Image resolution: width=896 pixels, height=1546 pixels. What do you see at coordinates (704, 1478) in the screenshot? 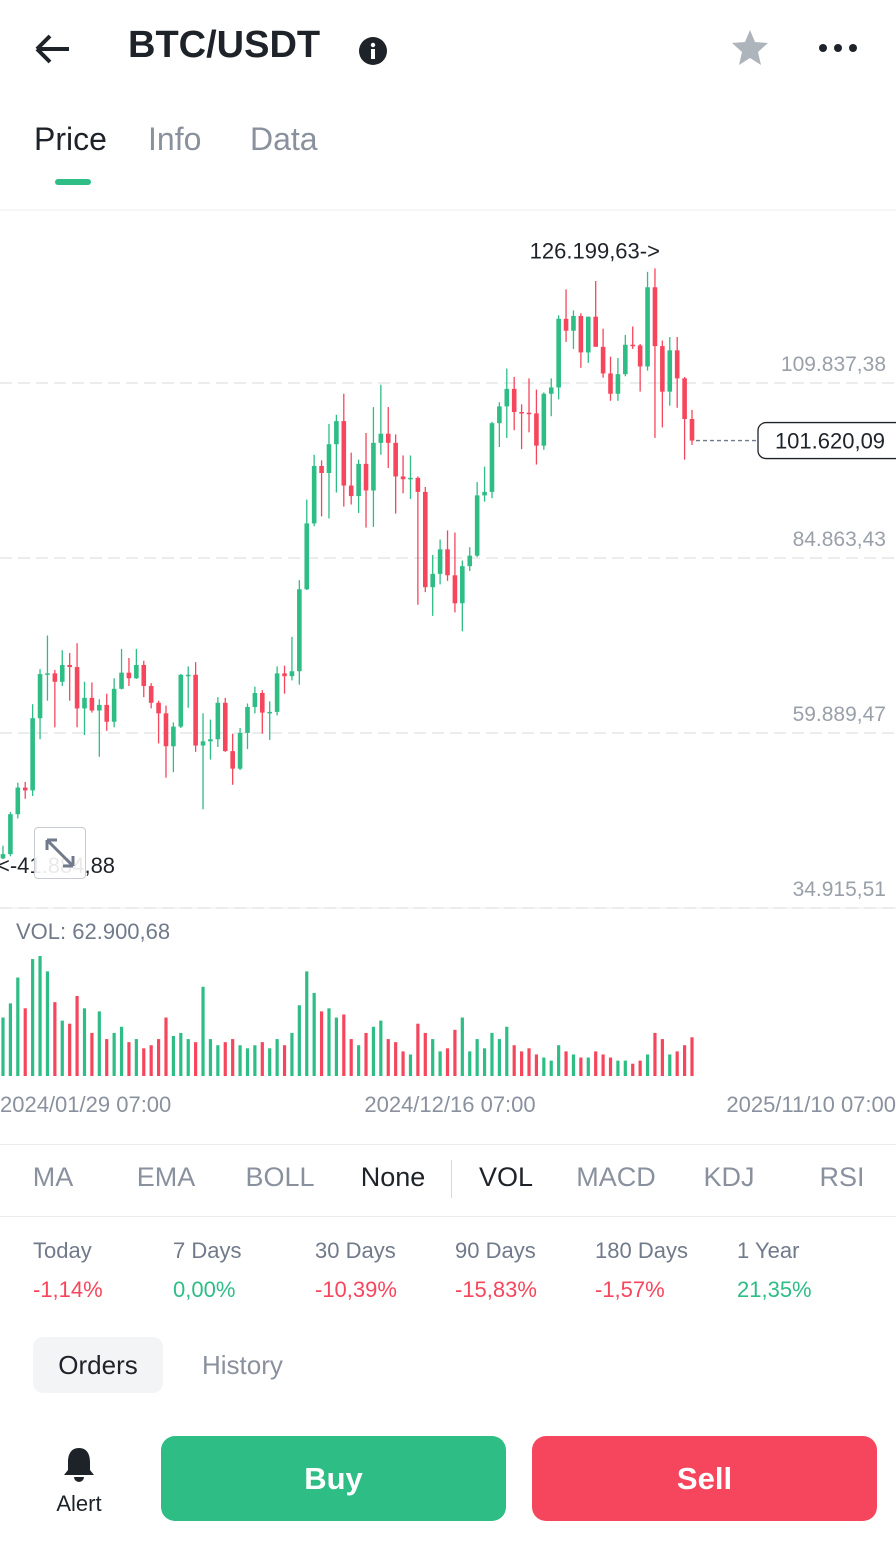
I see `sell-button: Sell` at bounding box center [704, 1478].